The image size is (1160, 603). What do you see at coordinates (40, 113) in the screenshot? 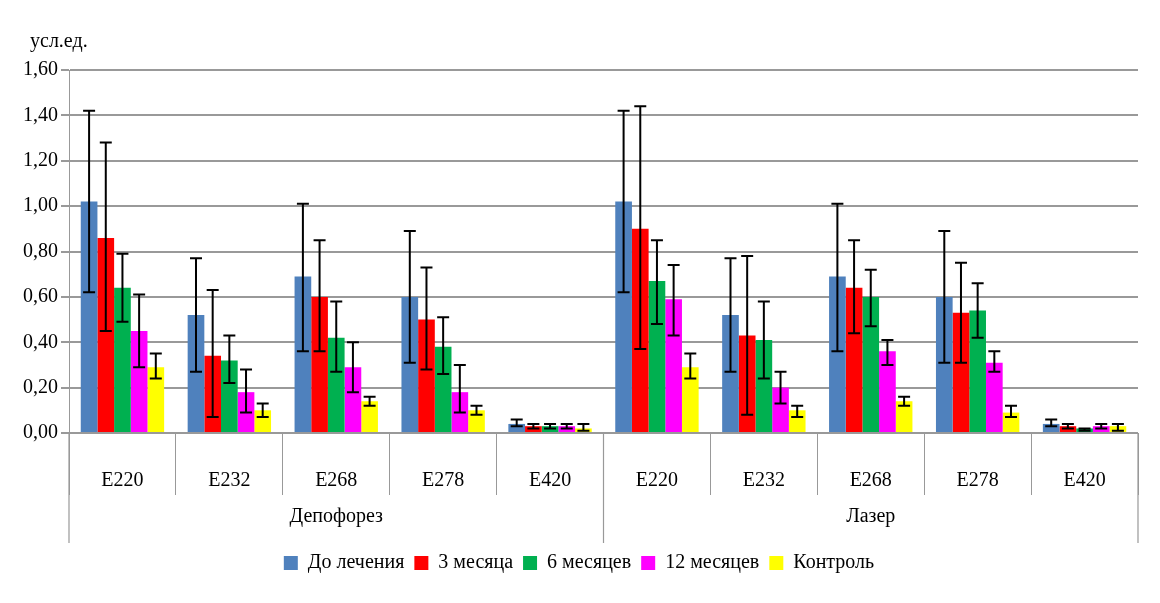
I see `y-tick-label: 1,40` at bounding box center [40, 113].